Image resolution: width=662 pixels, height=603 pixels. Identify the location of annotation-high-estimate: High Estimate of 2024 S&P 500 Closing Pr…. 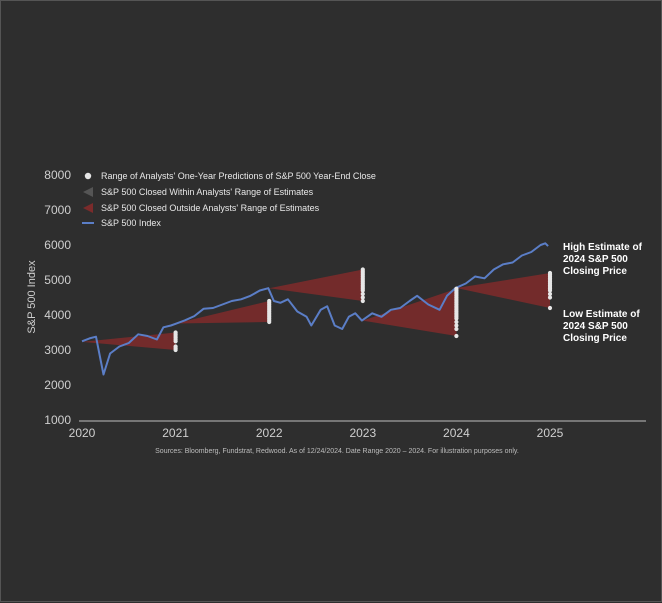
(603, 259).